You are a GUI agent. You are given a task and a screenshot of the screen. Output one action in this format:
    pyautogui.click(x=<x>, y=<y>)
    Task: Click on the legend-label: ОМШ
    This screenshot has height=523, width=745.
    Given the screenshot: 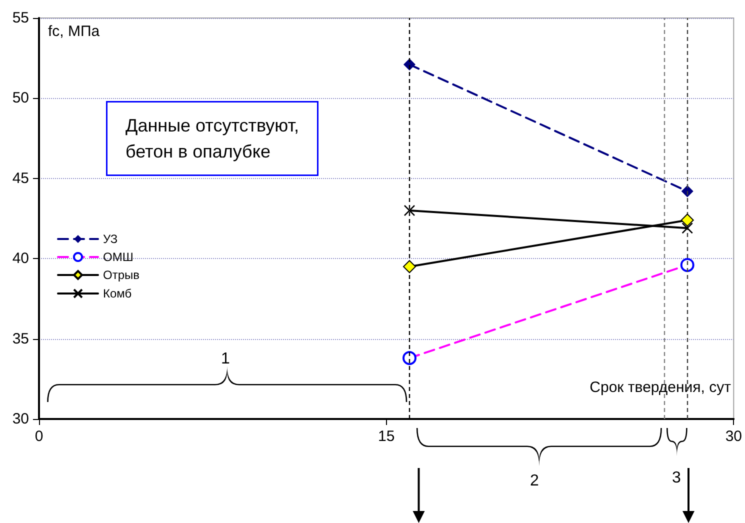 What is the action you would take?
    pyautogui.click(x=118, y=257)
    